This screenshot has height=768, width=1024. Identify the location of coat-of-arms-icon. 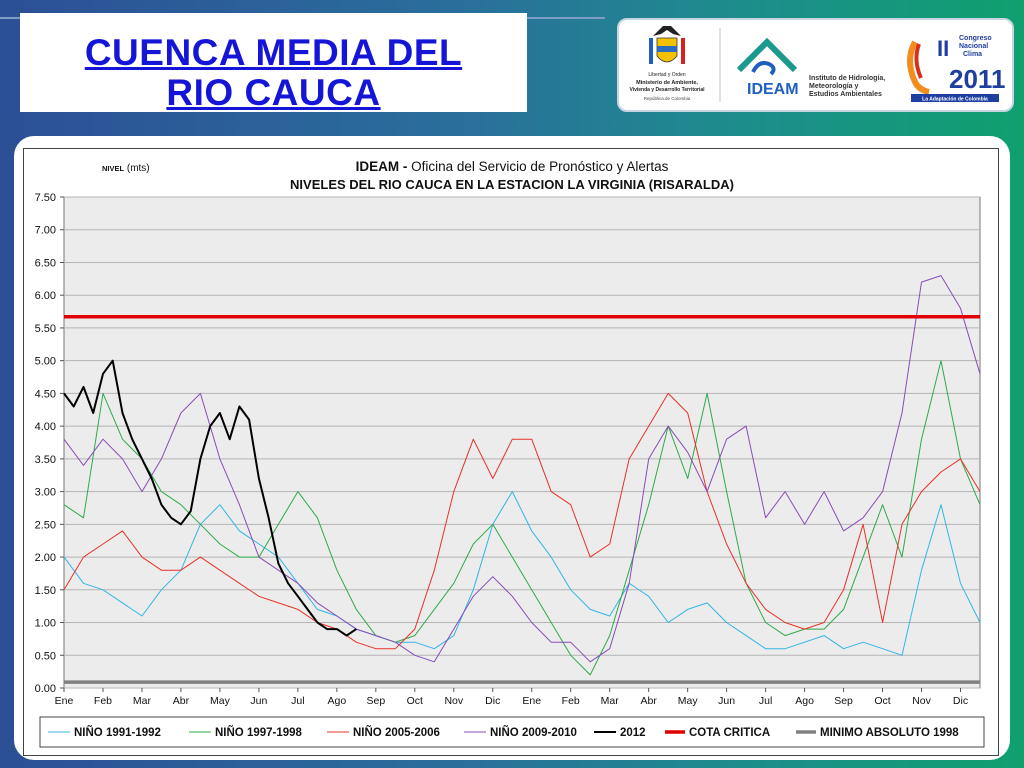
(667, 45).